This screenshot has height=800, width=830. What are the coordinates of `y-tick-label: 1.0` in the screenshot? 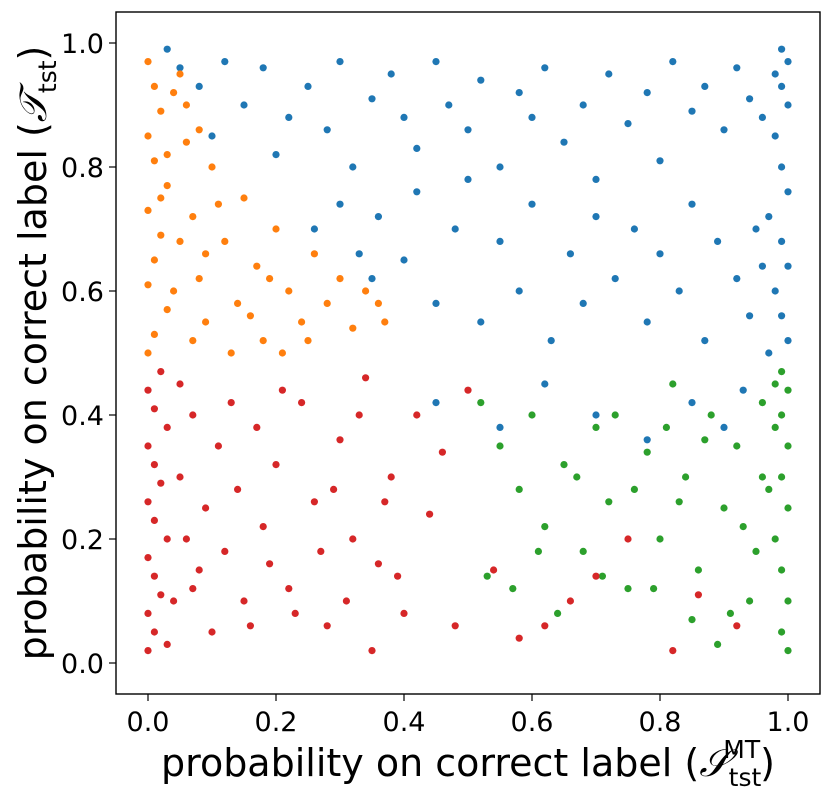 It's located at (82, 44).